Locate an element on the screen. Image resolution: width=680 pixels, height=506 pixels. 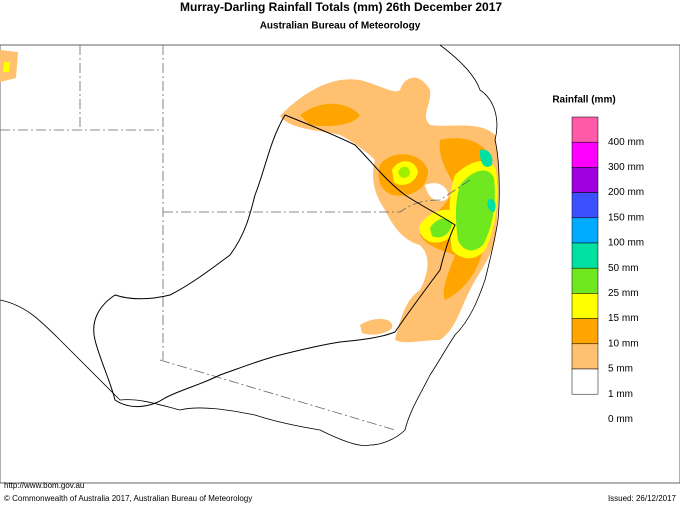
legend-label: 200 mm is located at coordinates (626, 192).